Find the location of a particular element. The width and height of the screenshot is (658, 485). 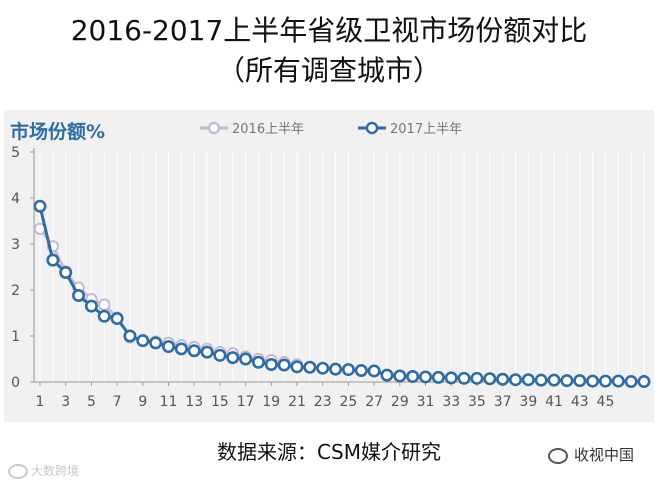

x-tick-label: 5 is located at coordinates (91, 402).